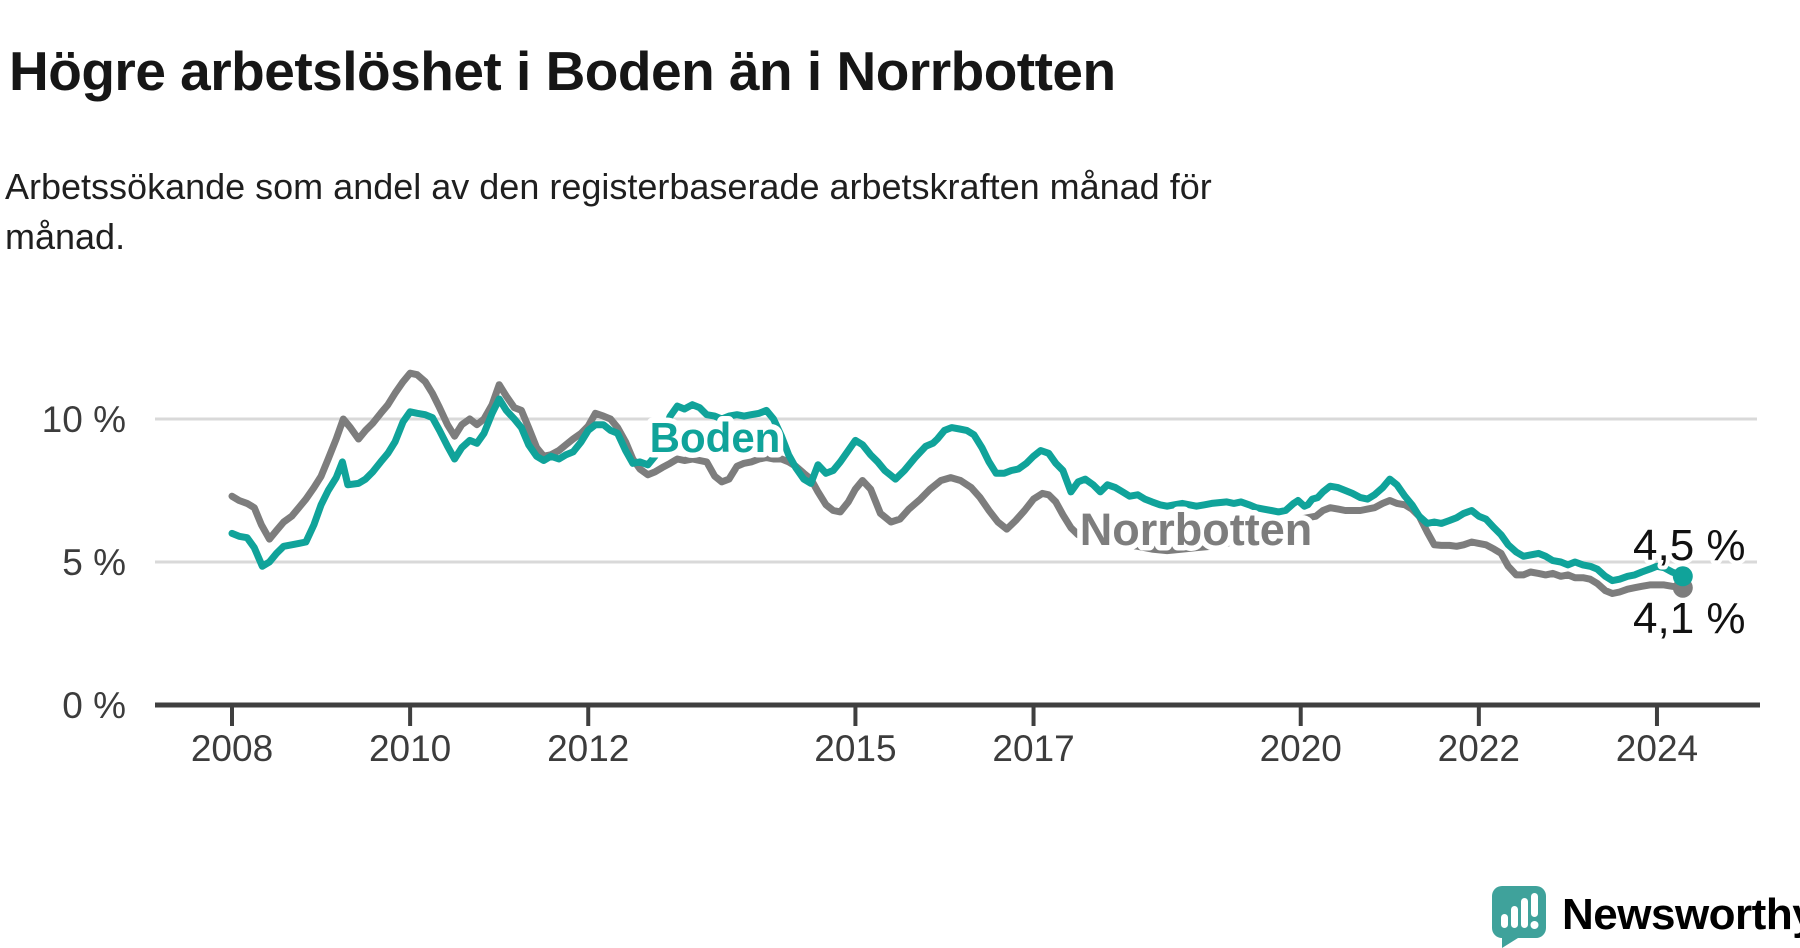  I want to click on series-label-boden: Boden, so click(715, 437).